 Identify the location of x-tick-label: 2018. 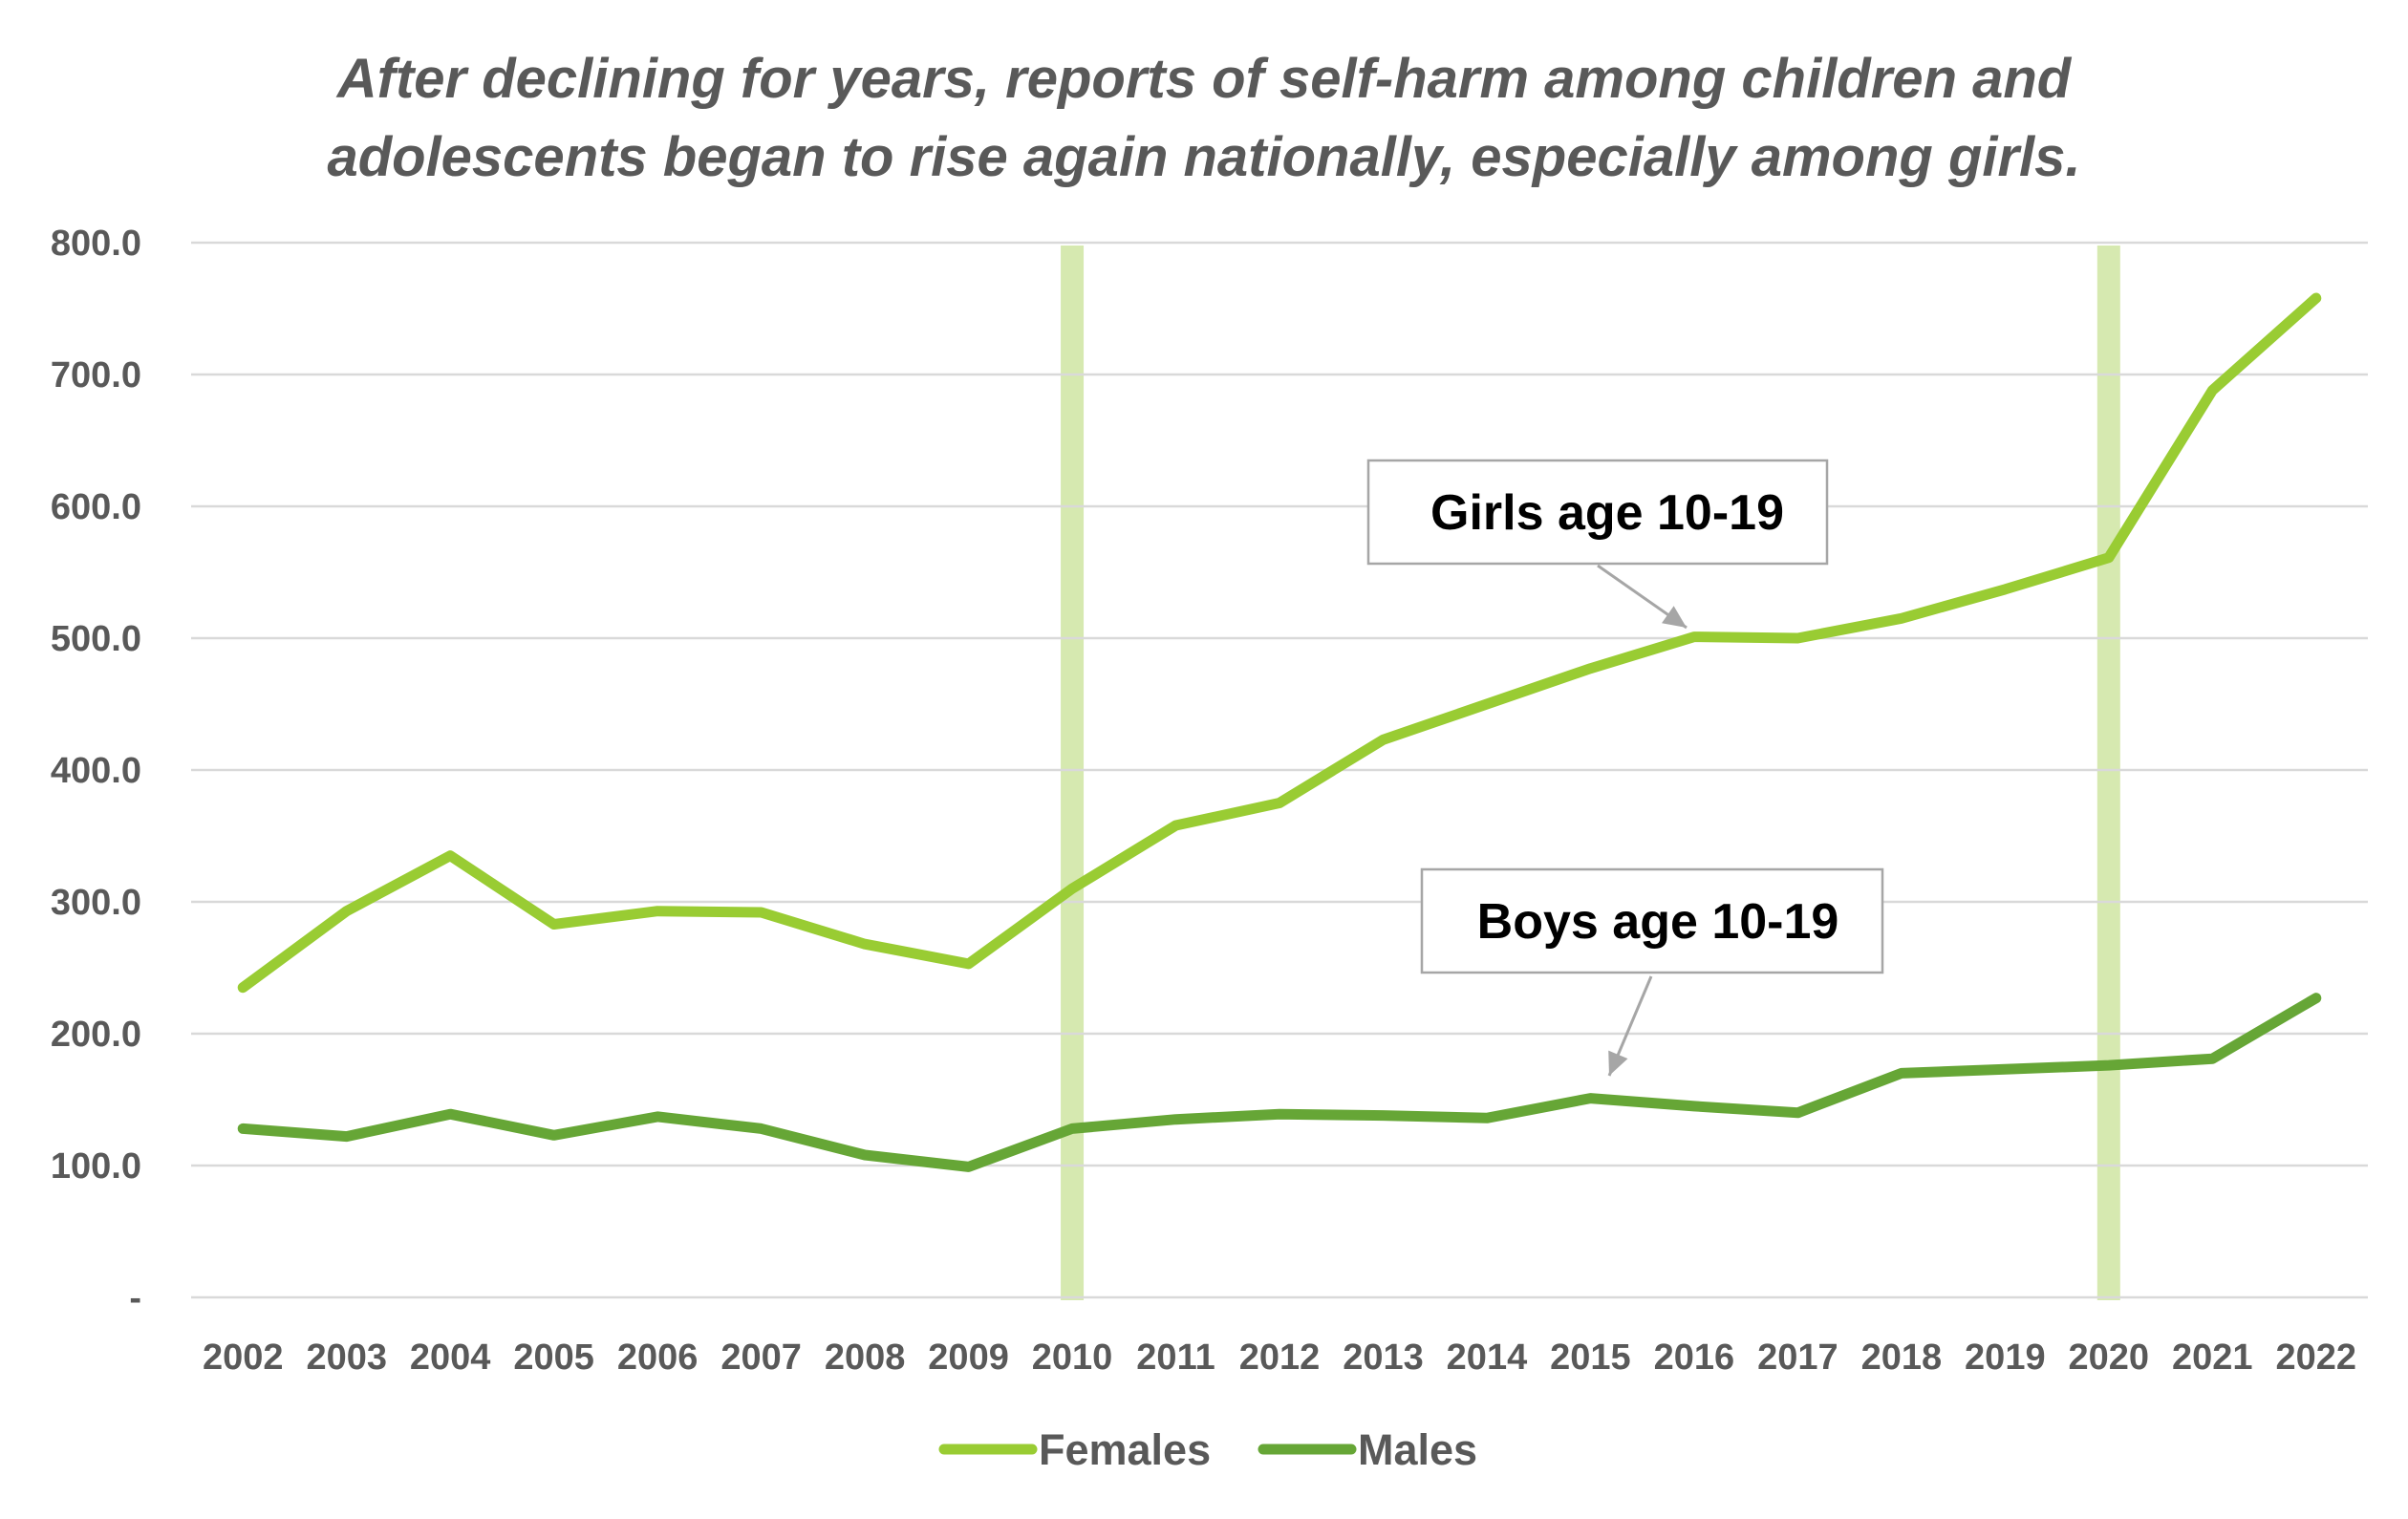
(1902, 1357).